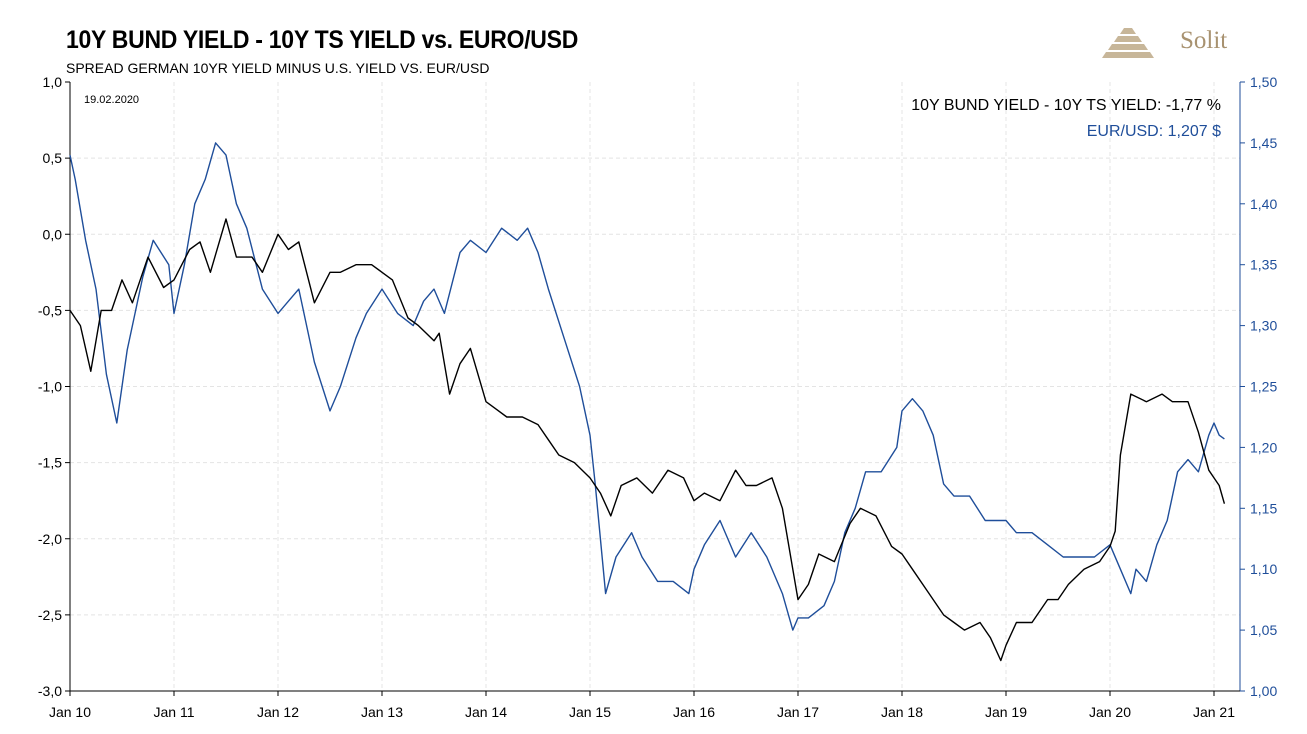  I want to click on right-tick-label: 1,25, so click(1263, 387).